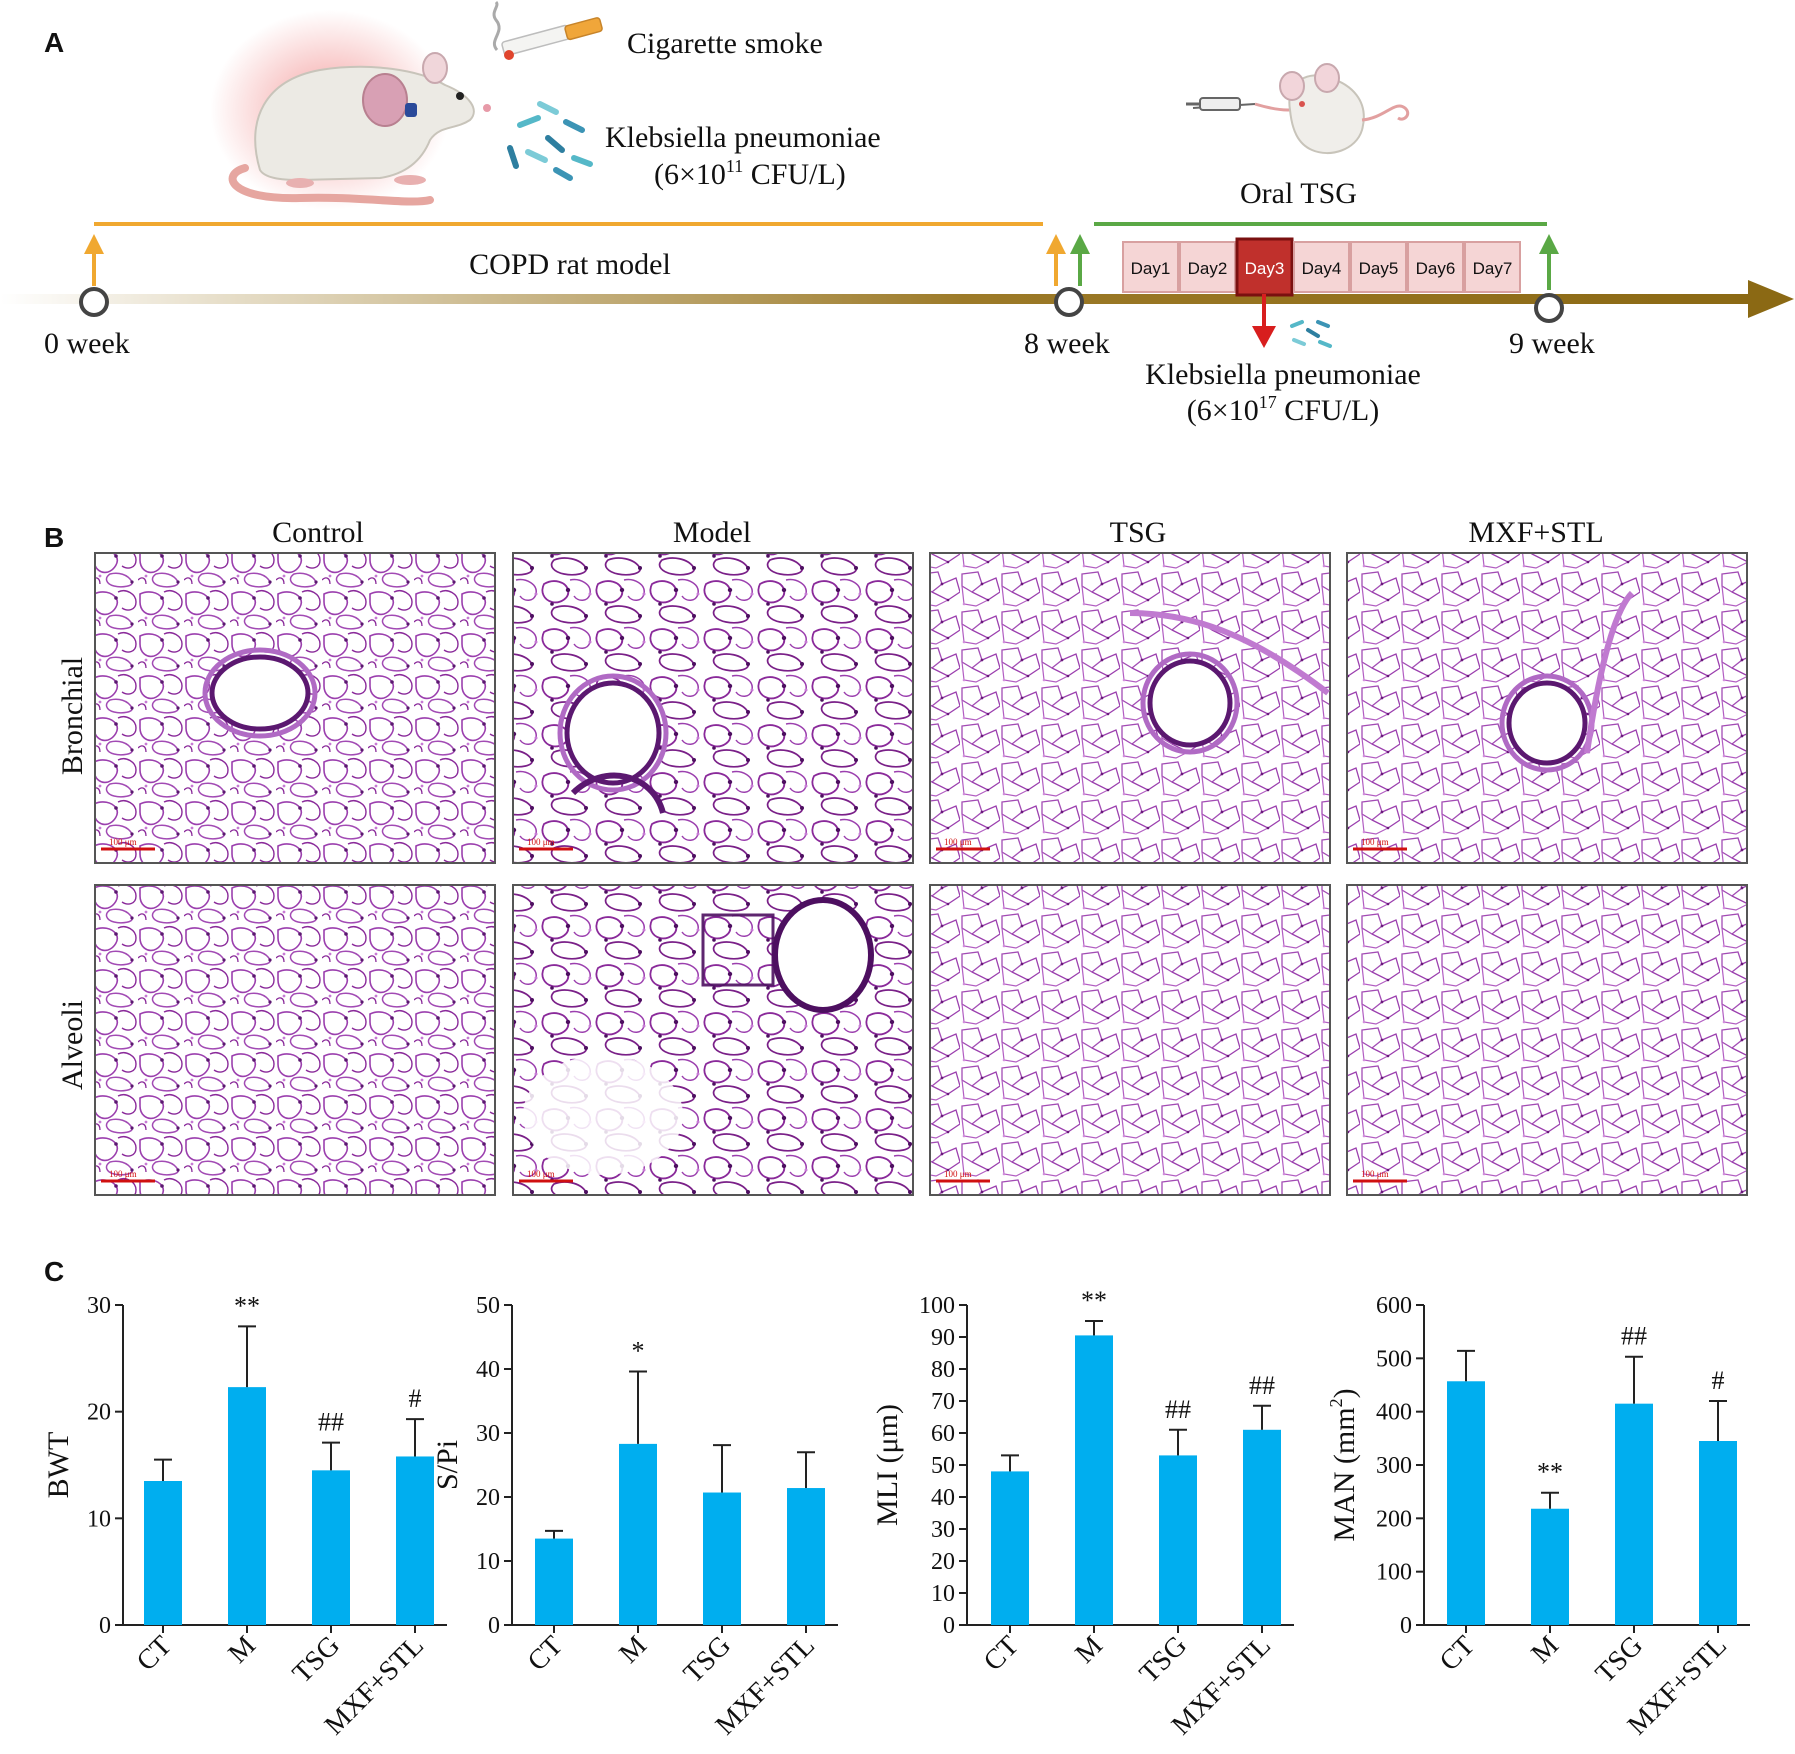 Image resolution: width=1795 pixels, height=1754 pixels. Describe the element at coordinates (1283, 409) in the screenshot. I see `klebsiella-dose-2: (6×1017 CFU/L)` at that location.